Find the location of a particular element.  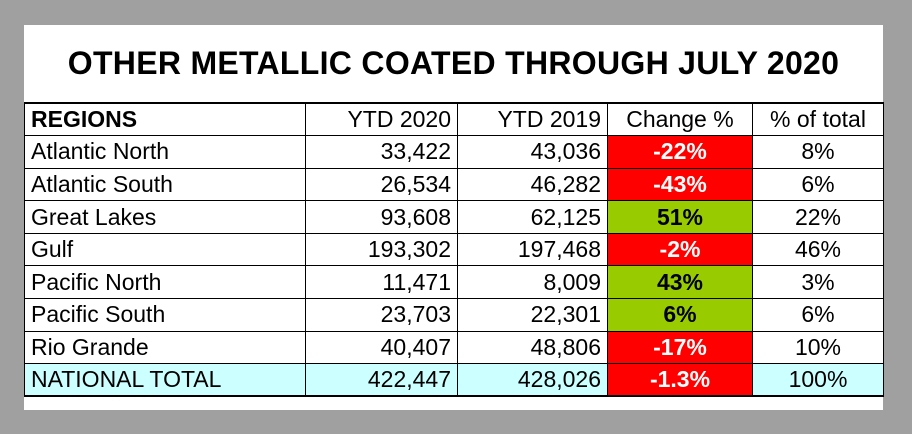

ytd-2020-cell: 23,703 is located at coordinates (381, 315).